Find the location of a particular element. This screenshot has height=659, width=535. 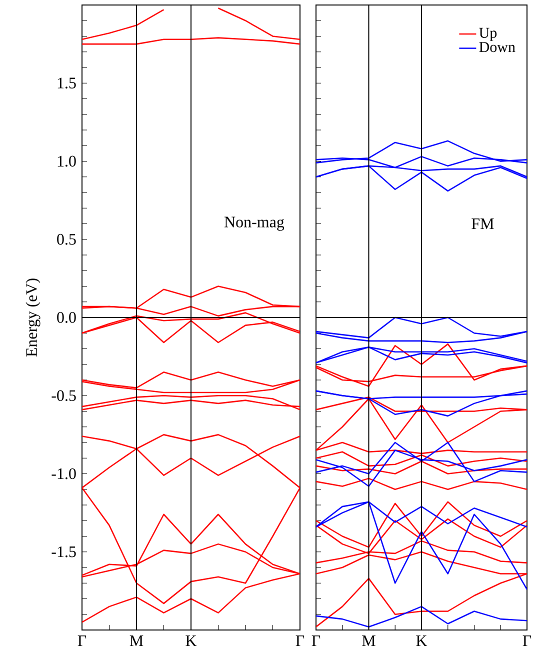

y-tick-label: -0.5 is located at coordinates (64, 396).